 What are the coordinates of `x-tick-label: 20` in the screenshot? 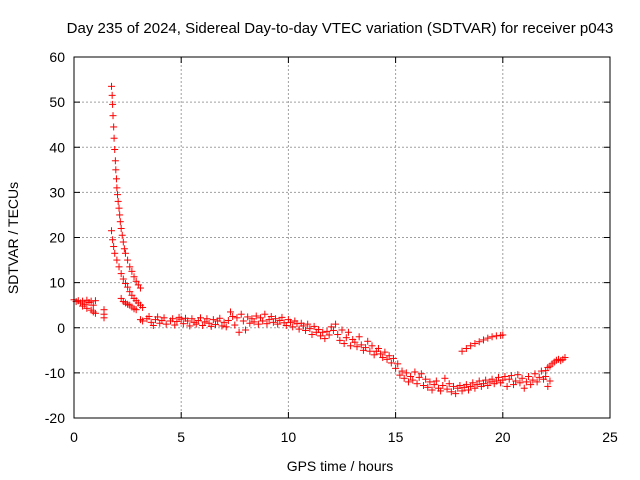 It's located at (503, 437).